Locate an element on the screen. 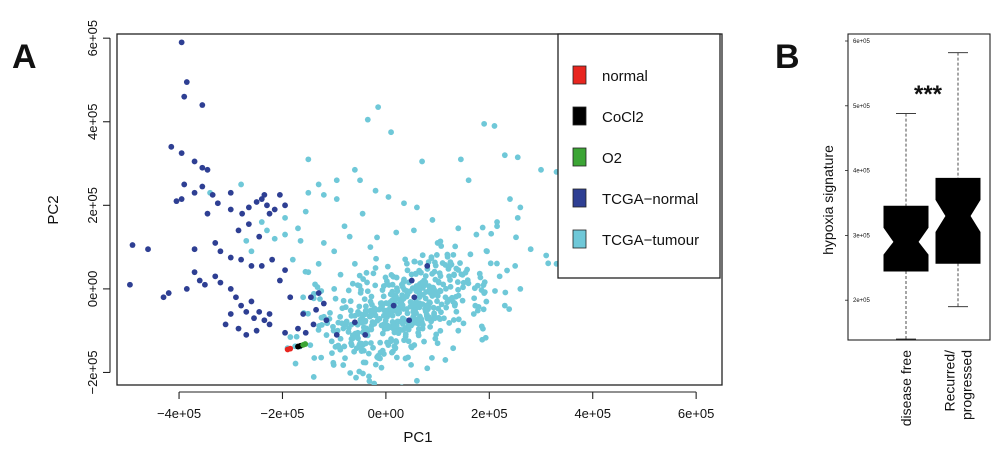 This screenshot has height=465, width=1000. x-tick-label: −2e+05 is located at coordinates (282, 413).